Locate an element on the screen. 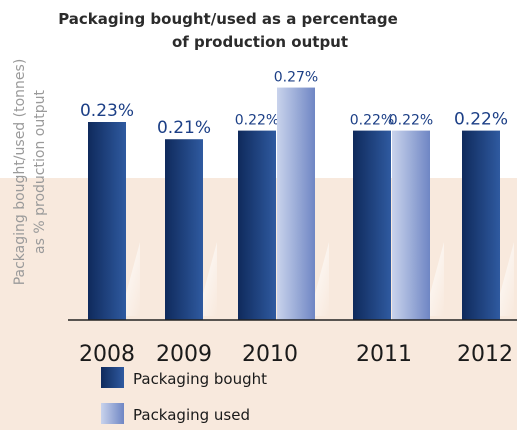 The width and height of the screenshot is (517, 430). data-label-bought-2011: 0.22% is located at coordinates (372, 121).